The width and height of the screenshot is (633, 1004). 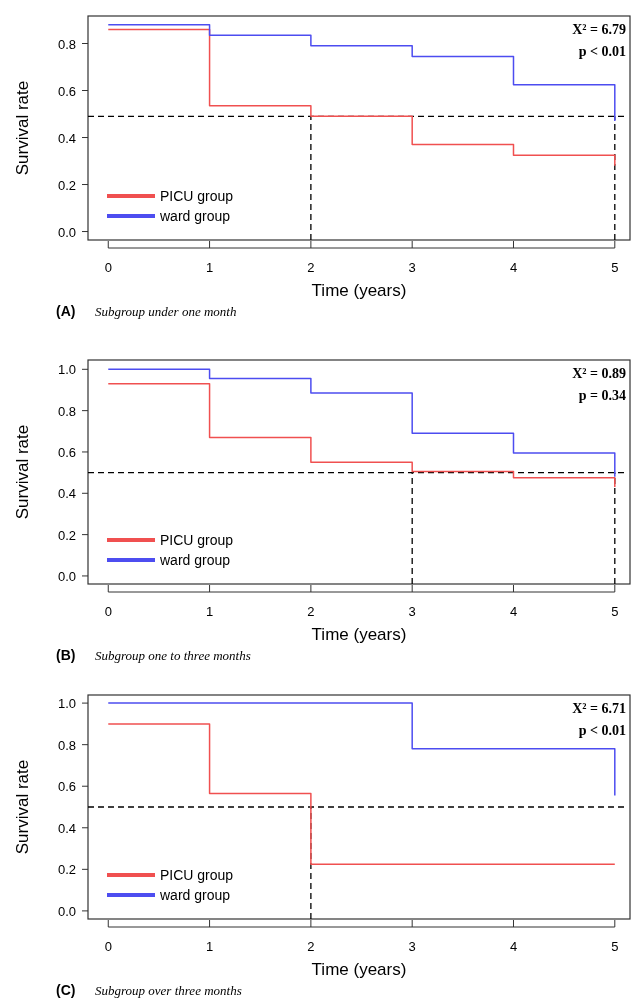 I want to click on annotation: Χ² = 6.71, so click(x=599, y=708).